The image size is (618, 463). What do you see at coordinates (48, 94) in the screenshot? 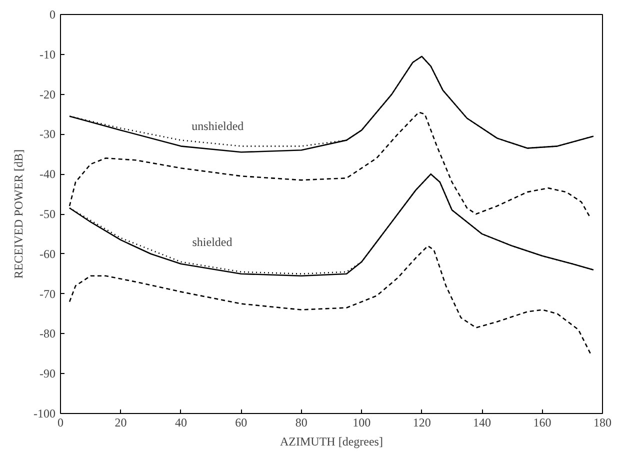
I see `y-tick-label: -20` at bounding box center [48, 94].